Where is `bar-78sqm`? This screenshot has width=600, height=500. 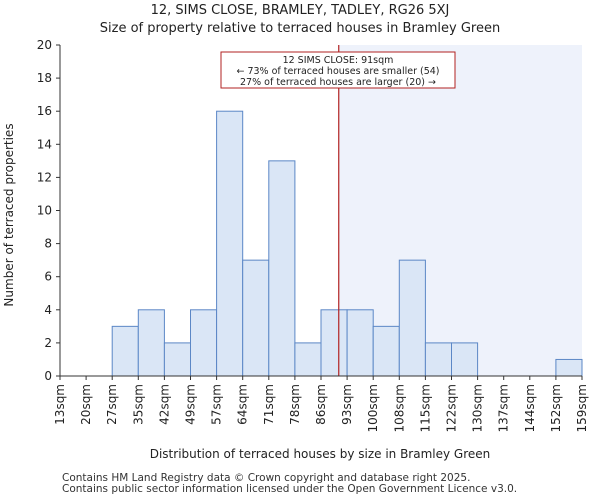
bar-78sqm is located at coordinates (308, 359).